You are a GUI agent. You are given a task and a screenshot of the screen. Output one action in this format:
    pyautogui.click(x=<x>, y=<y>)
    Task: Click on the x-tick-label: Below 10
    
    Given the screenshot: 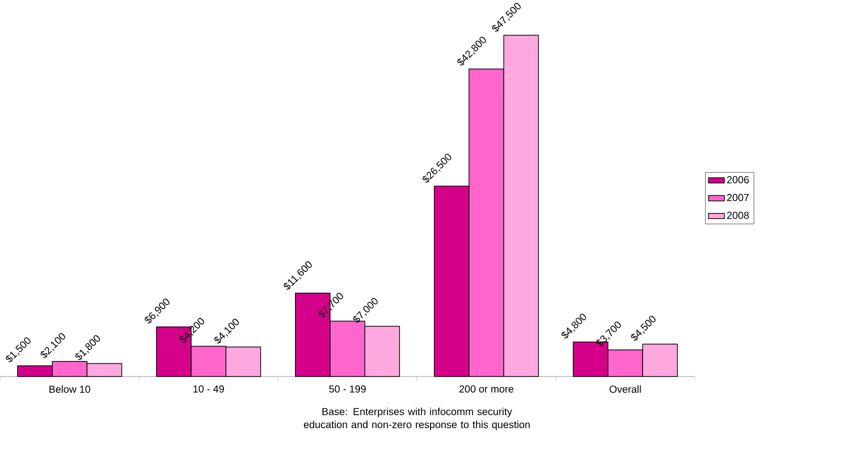 What is the action you would take?
    pyautogui.click(x=70, y=389)
    